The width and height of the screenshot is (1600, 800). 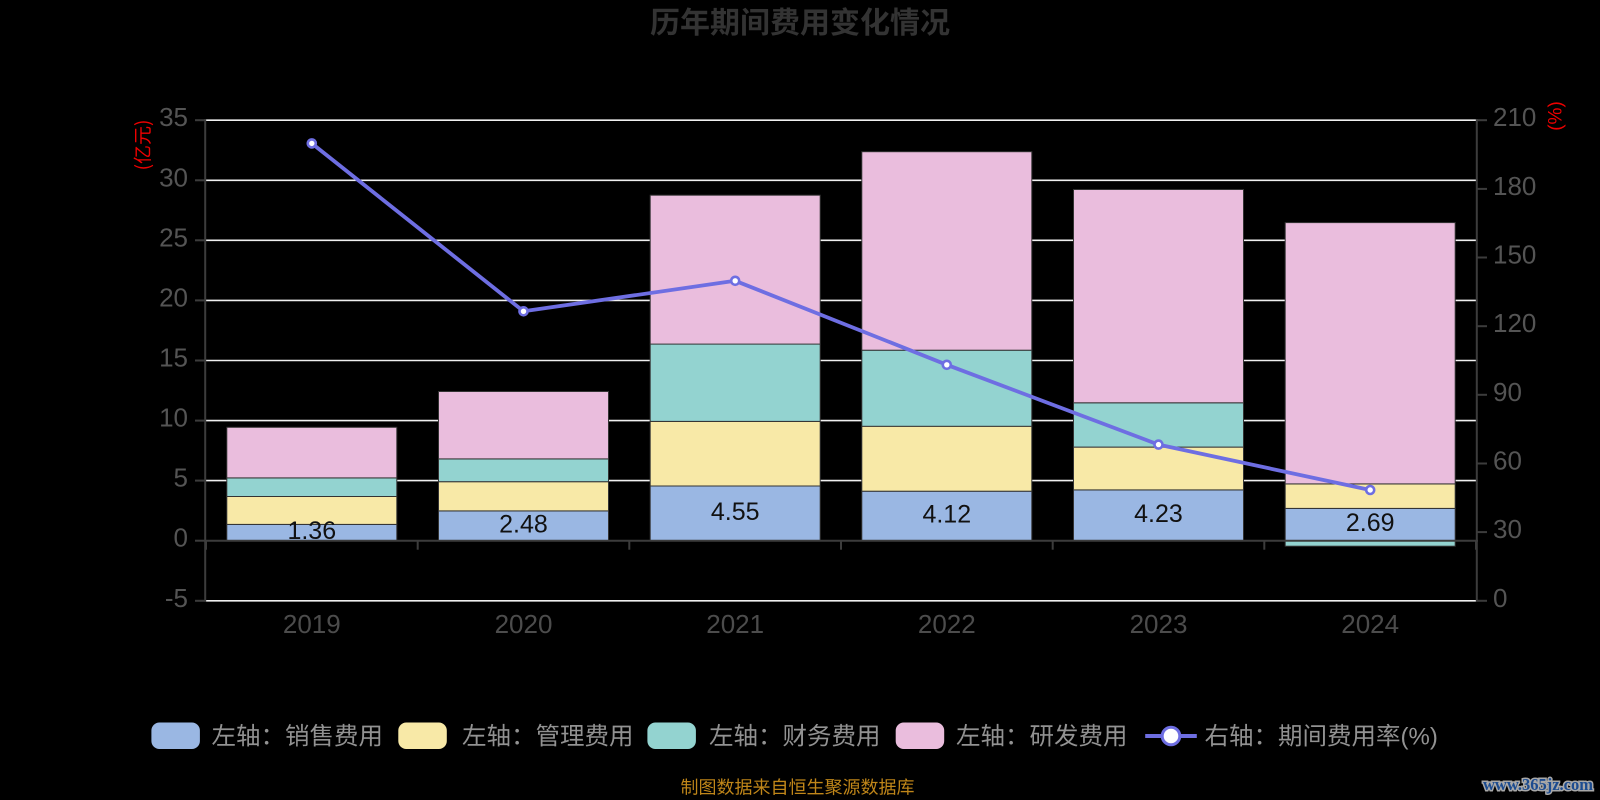 What do you see at coordinates (173, 358) in the screenshot?
I see `svg-text: 15` at bounding box center [173, 358].